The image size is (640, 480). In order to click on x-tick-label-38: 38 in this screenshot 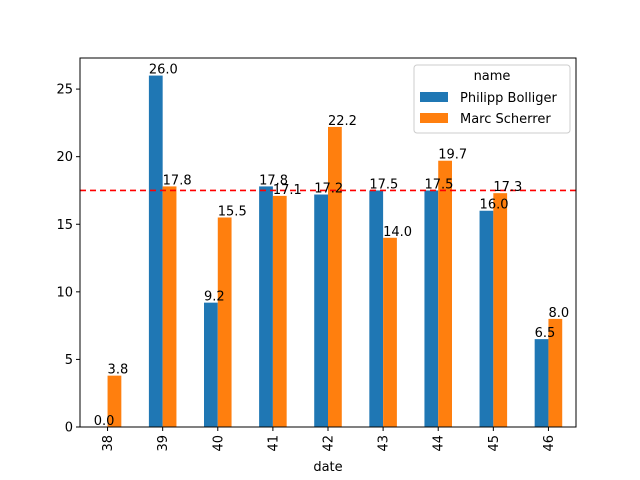, I will do `click(108, 443)`.